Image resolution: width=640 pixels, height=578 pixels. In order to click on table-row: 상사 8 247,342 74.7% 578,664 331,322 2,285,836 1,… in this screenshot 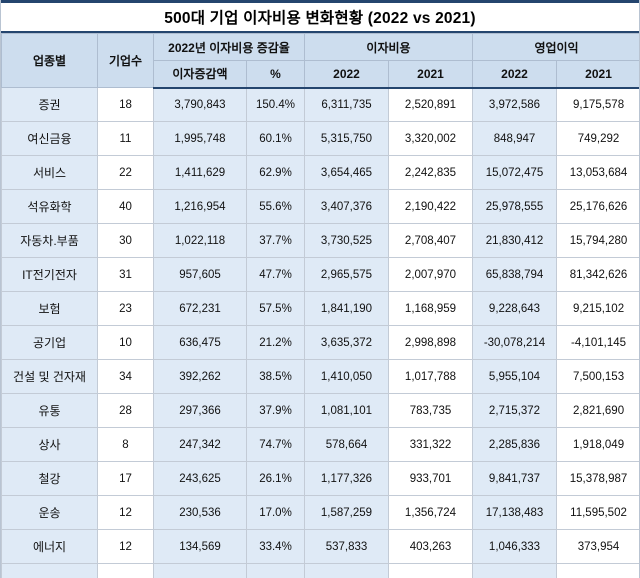, I will do `click(320, 444)`.